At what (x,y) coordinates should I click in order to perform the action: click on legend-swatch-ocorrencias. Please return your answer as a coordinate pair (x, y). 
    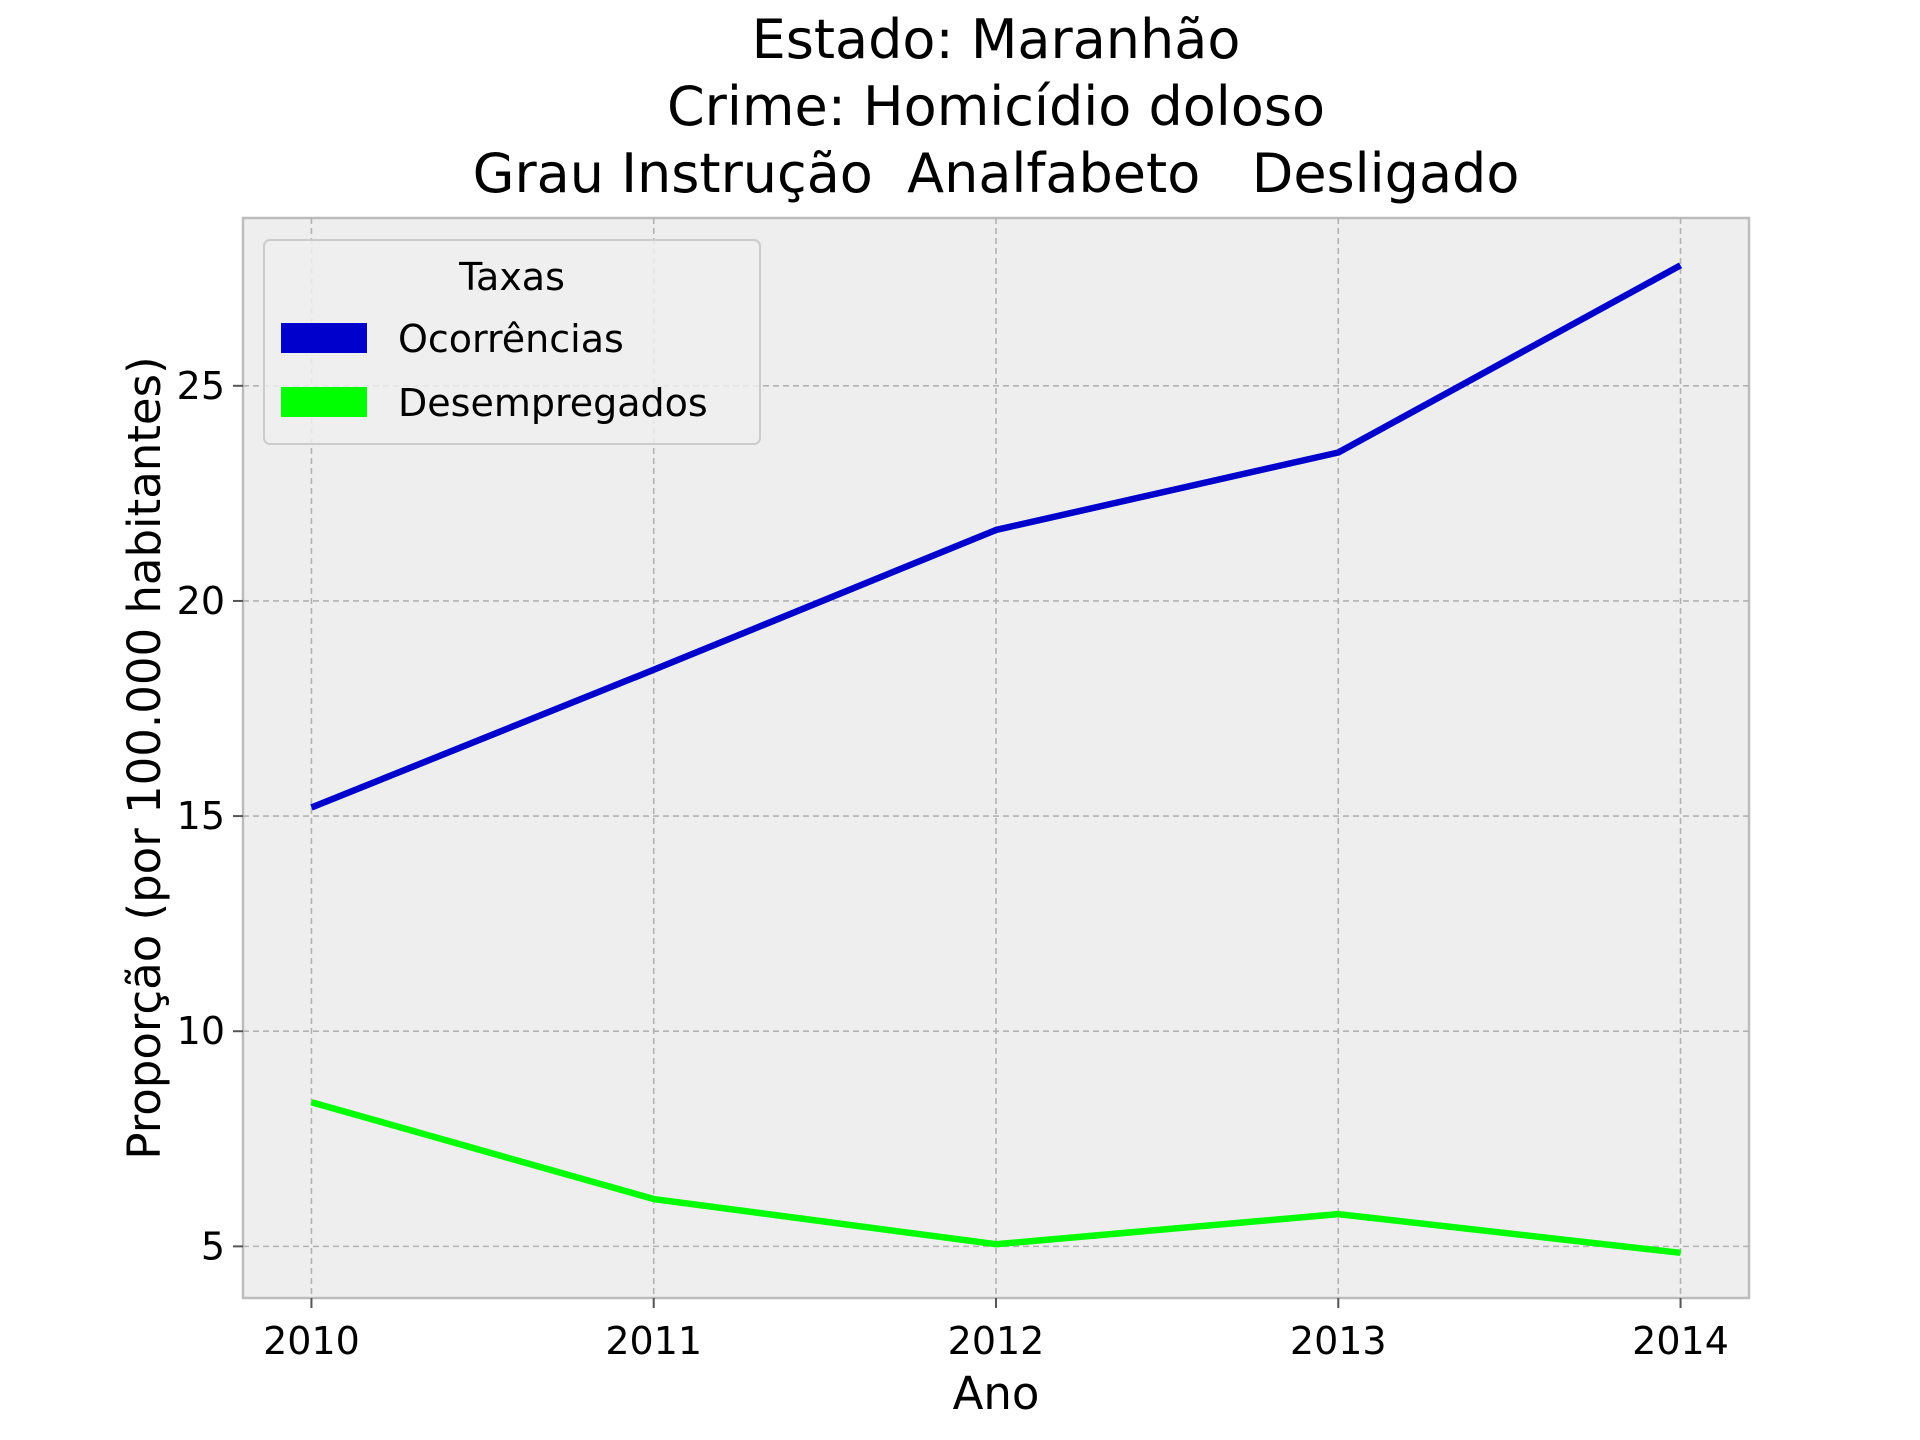
    Looking at the image, I should click on (324, 338).